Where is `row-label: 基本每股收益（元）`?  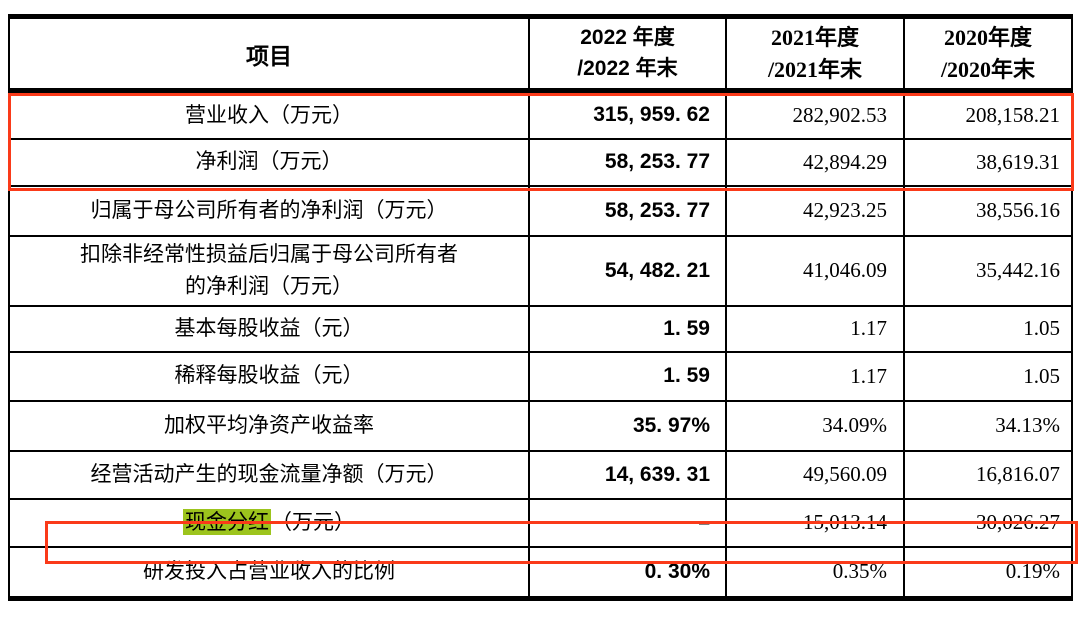 row-label: 基本每股收益（元） is located at coordinates (269, 328).